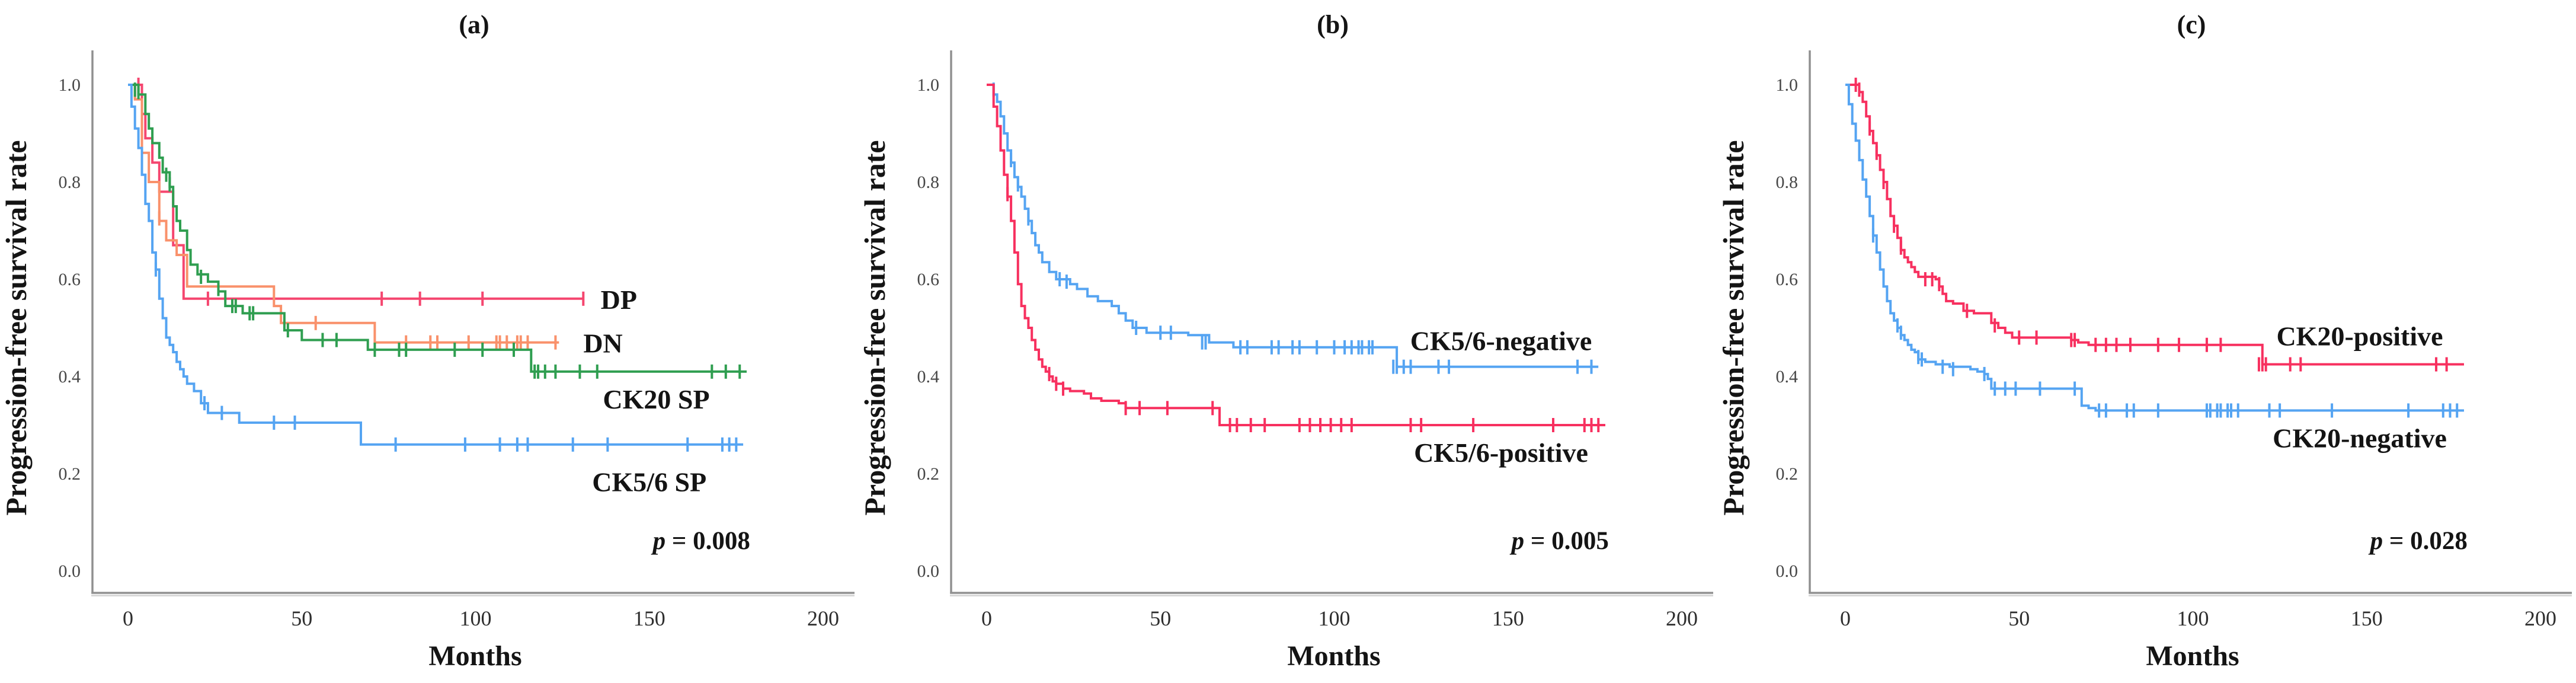  Describe the element at coordinates (1293, 226) in the screenshot. I see `km-curve-CK5/6-negative` at that location.